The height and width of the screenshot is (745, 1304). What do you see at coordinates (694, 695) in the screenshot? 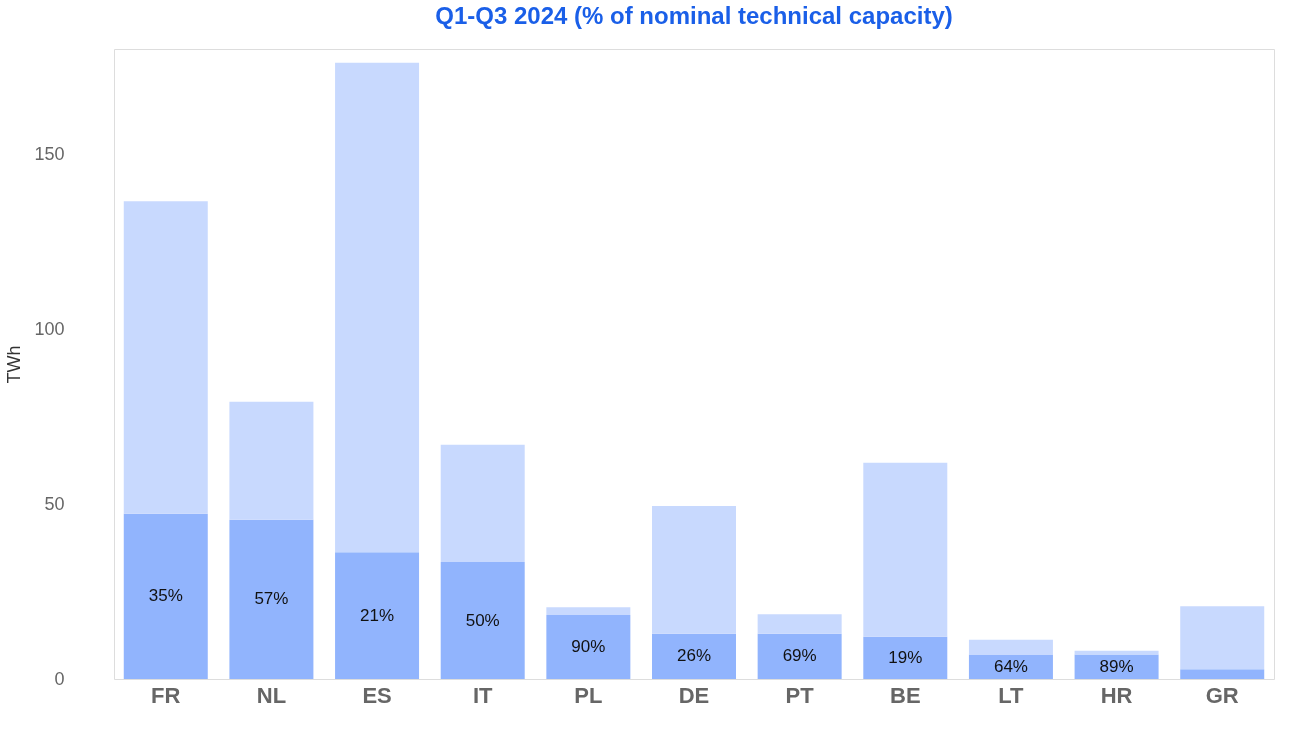
I see `x-tick-label: DE` at bounding box center [694, 695].